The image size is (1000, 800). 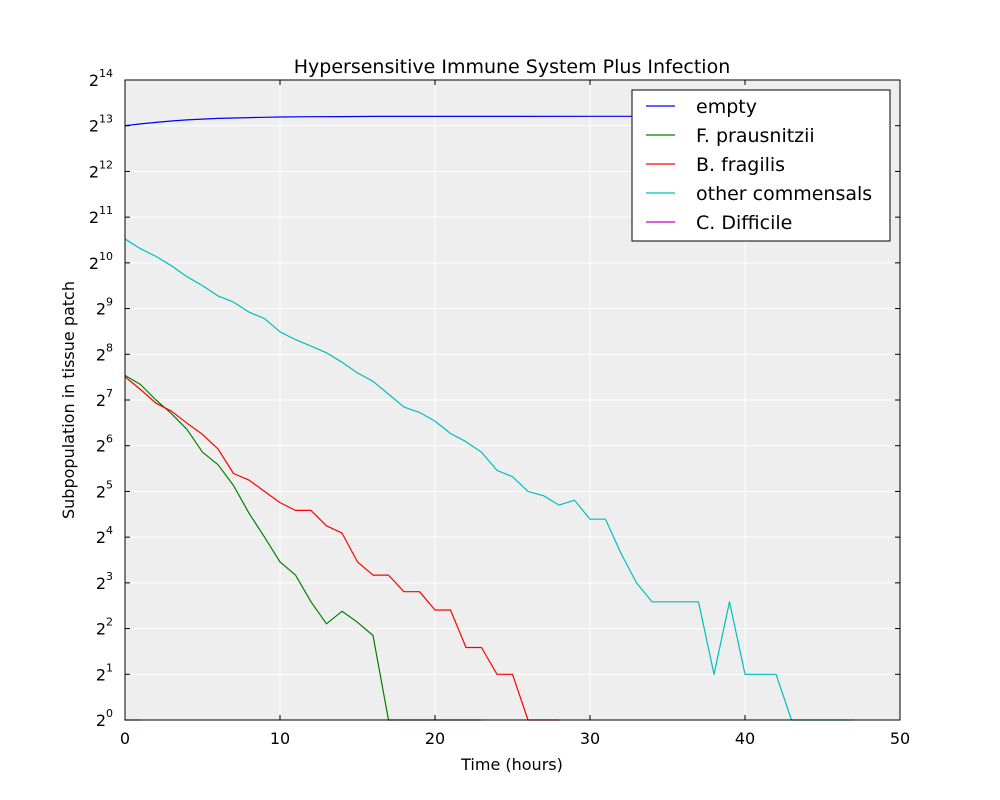 I want to click on y-tick-label: 27, so click(x=104, y=398).